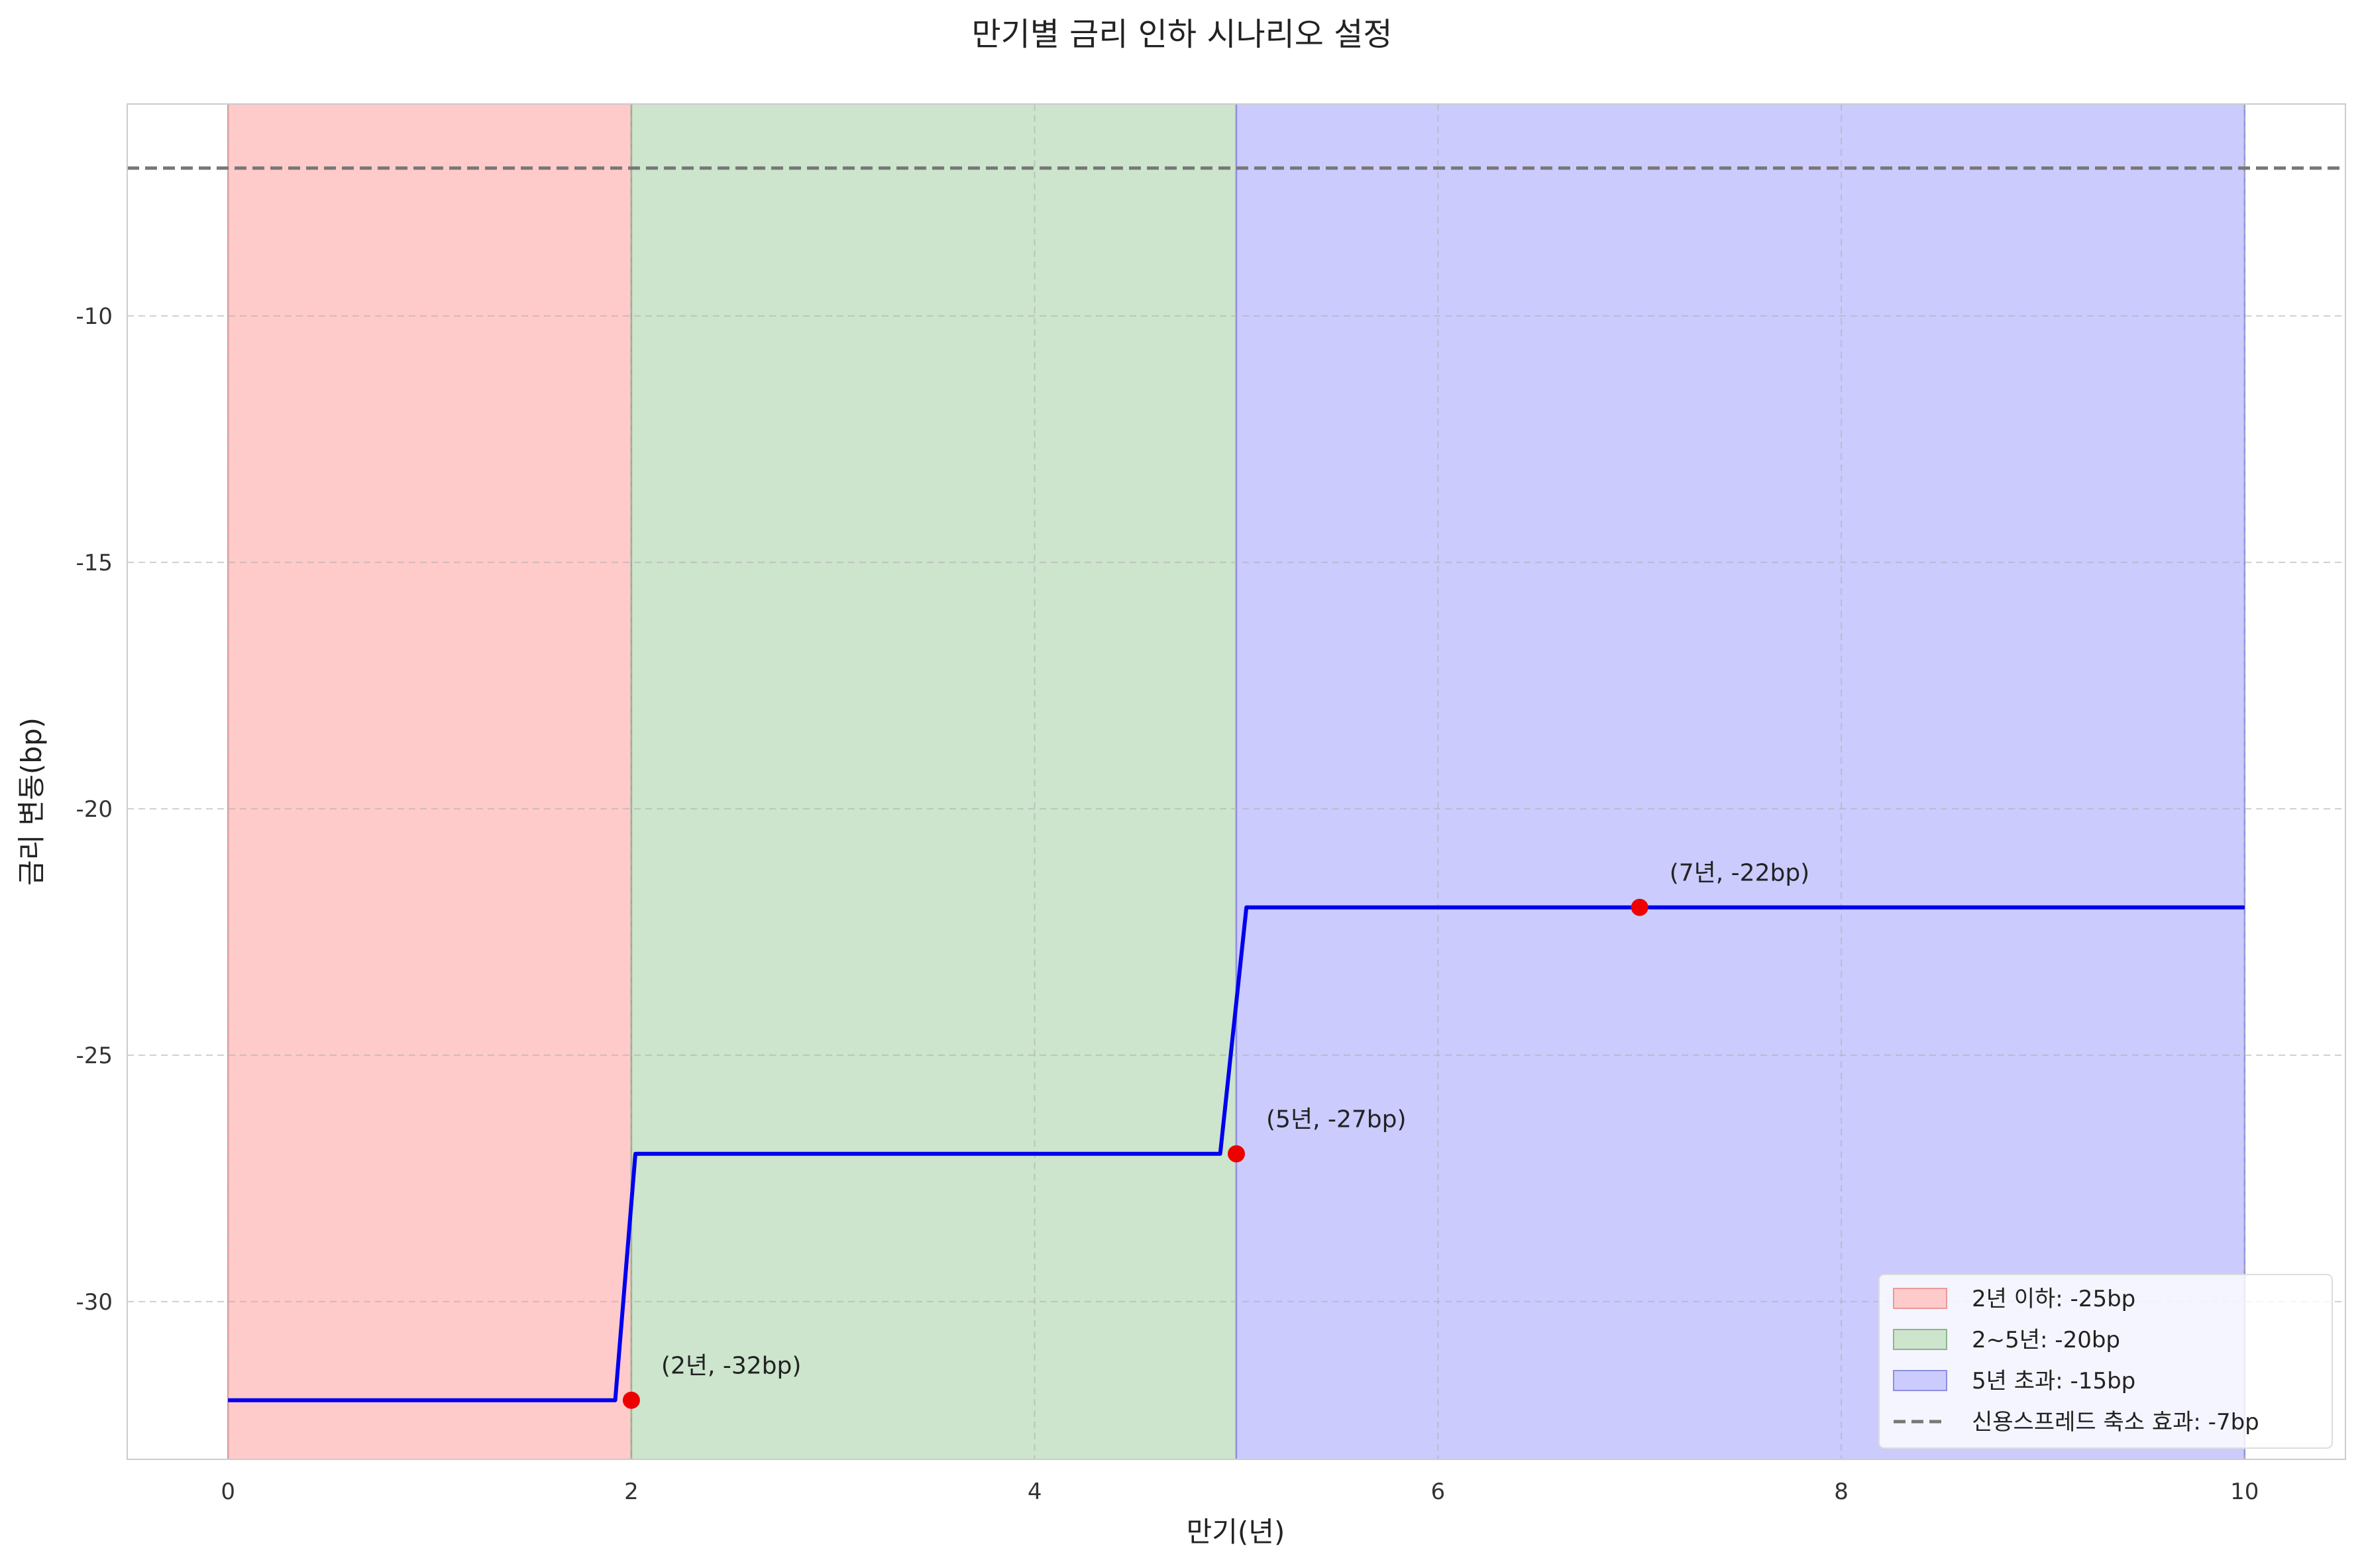 This screenshot has width=2364, height=1568. Describe the element at coordinates (94, 1056) in the screenshot. I see `y-tick-label: -25` at that location.